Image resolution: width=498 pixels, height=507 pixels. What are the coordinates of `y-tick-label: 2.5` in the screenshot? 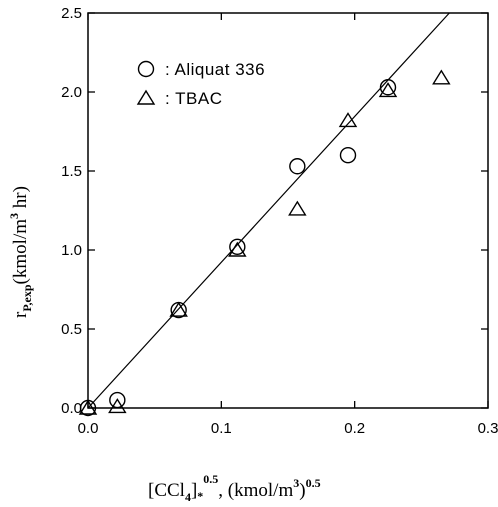 It's located at (71, 13).